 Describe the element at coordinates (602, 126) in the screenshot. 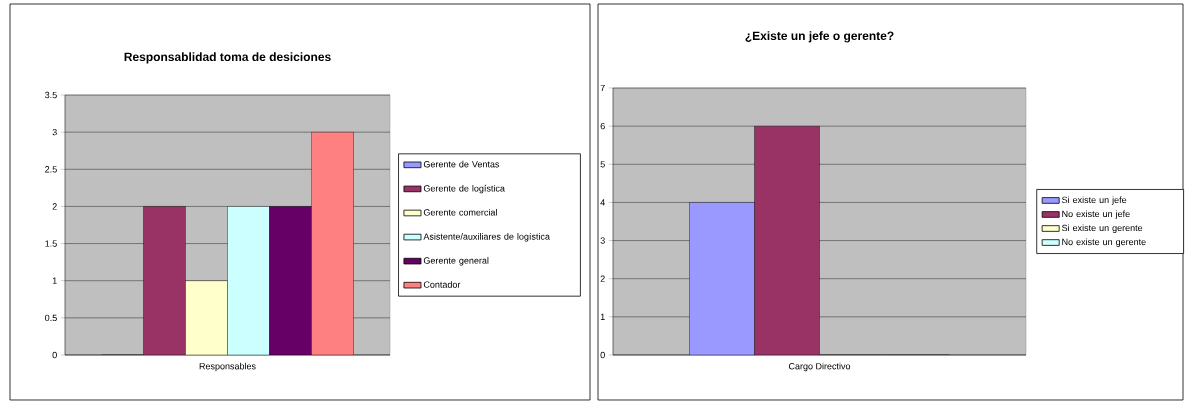

I see `y-tick-label: 6` at that location.